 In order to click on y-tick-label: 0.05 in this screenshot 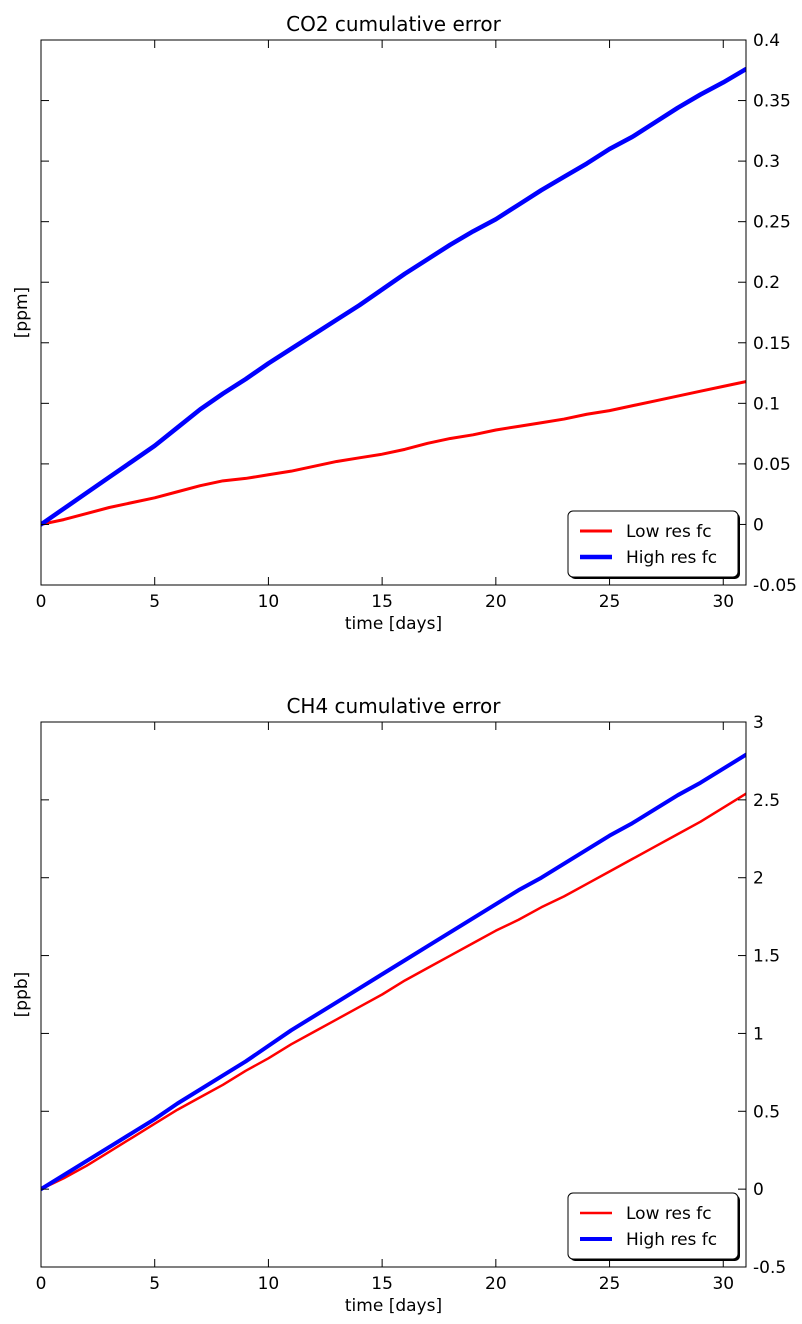, I will do `click(772, 465)`.